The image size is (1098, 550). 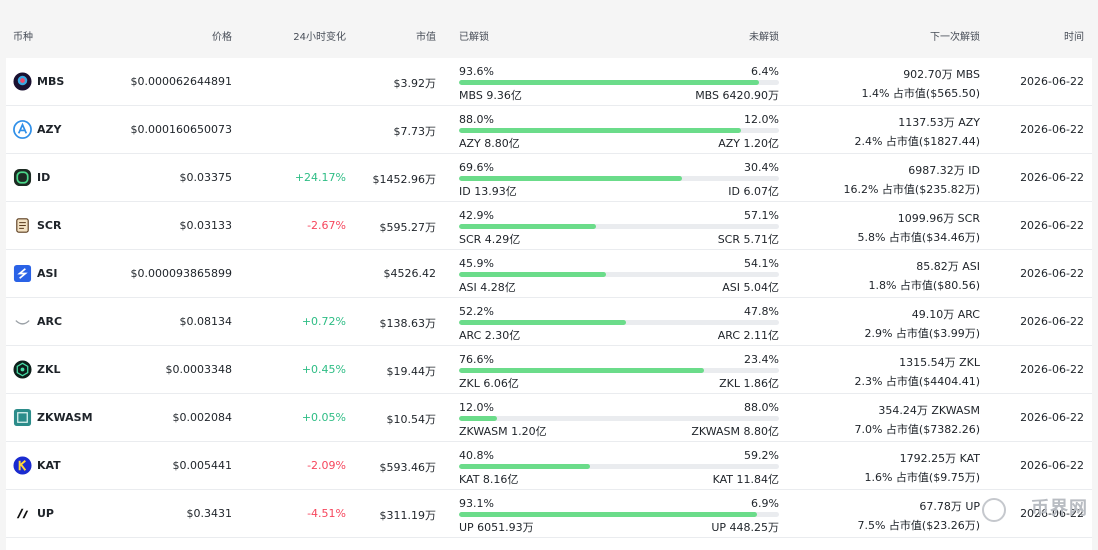 What do you see at coordinates (415, 131) in the screenshot?
I see `market-cap: $7.73万` at bounding box center [415, 131].